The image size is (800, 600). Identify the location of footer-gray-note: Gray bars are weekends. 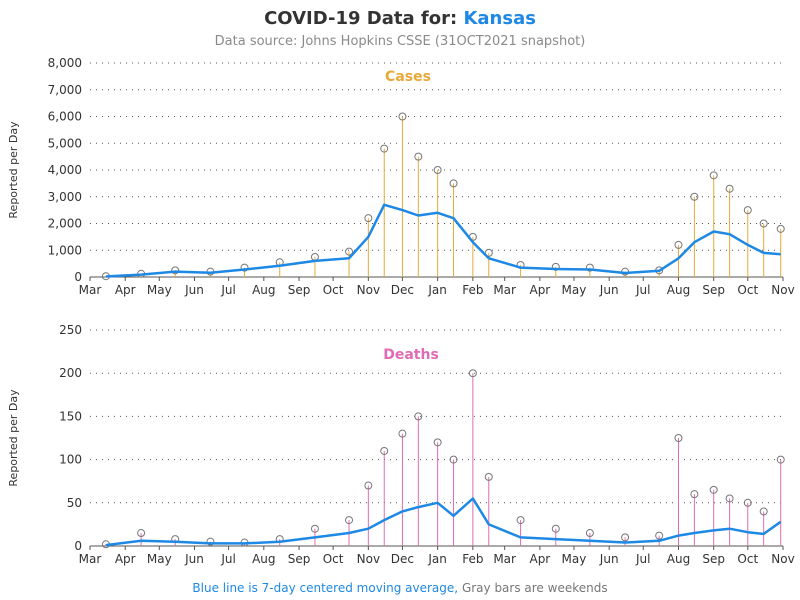
(535, 588).